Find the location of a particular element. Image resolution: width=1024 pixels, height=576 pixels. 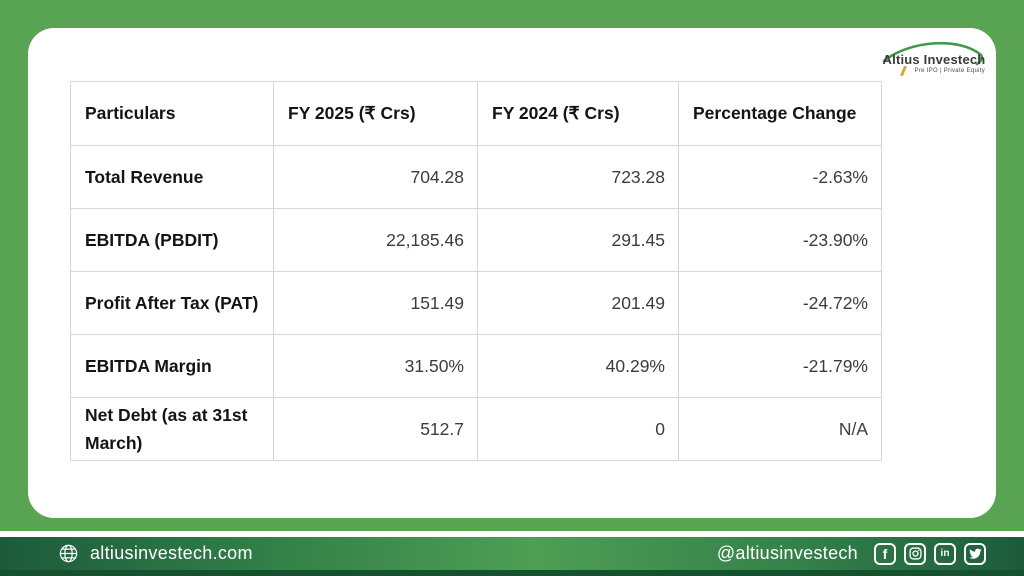

footer-website-group: altiusinvestech.com is located at coordinates (155, 553).